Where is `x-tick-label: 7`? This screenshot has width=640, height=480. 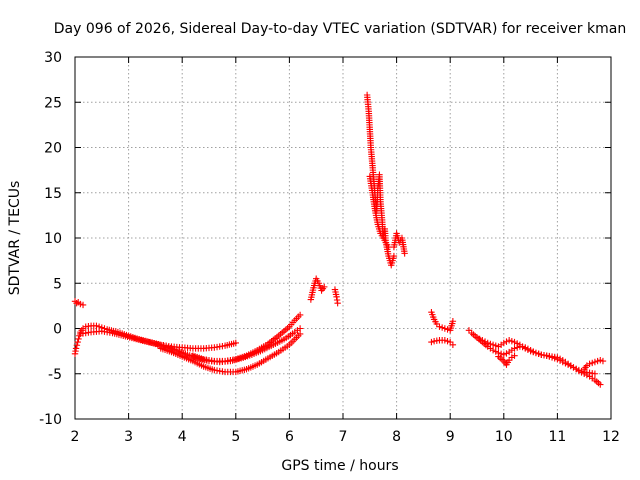
x-tick-label: 7 is located at coordinates (343, 437).